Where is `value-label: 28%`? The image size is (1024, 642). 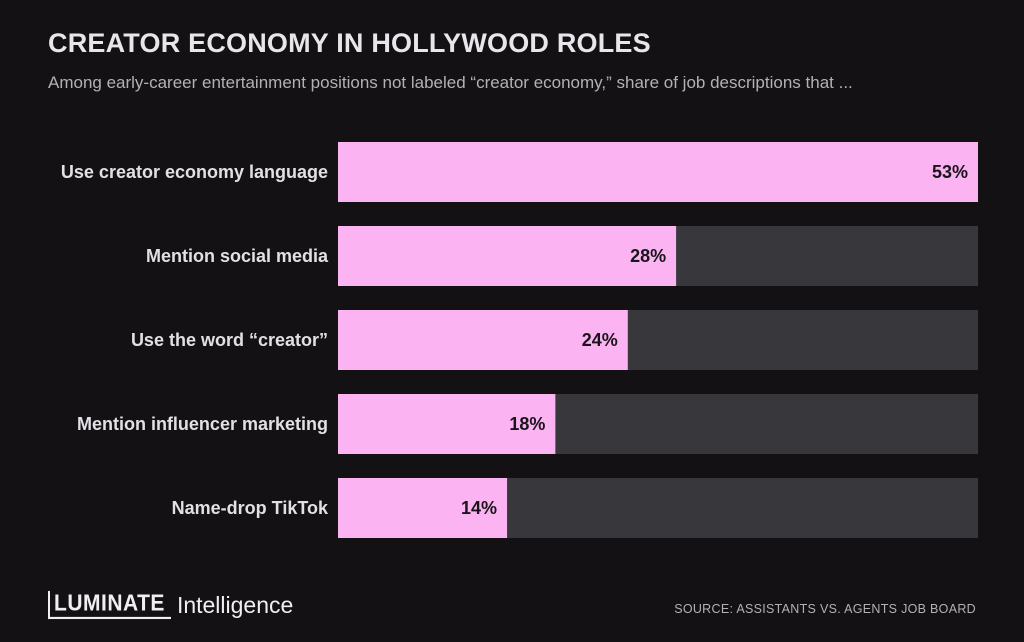 value-label: 28% is located at coordinates (648, 256).